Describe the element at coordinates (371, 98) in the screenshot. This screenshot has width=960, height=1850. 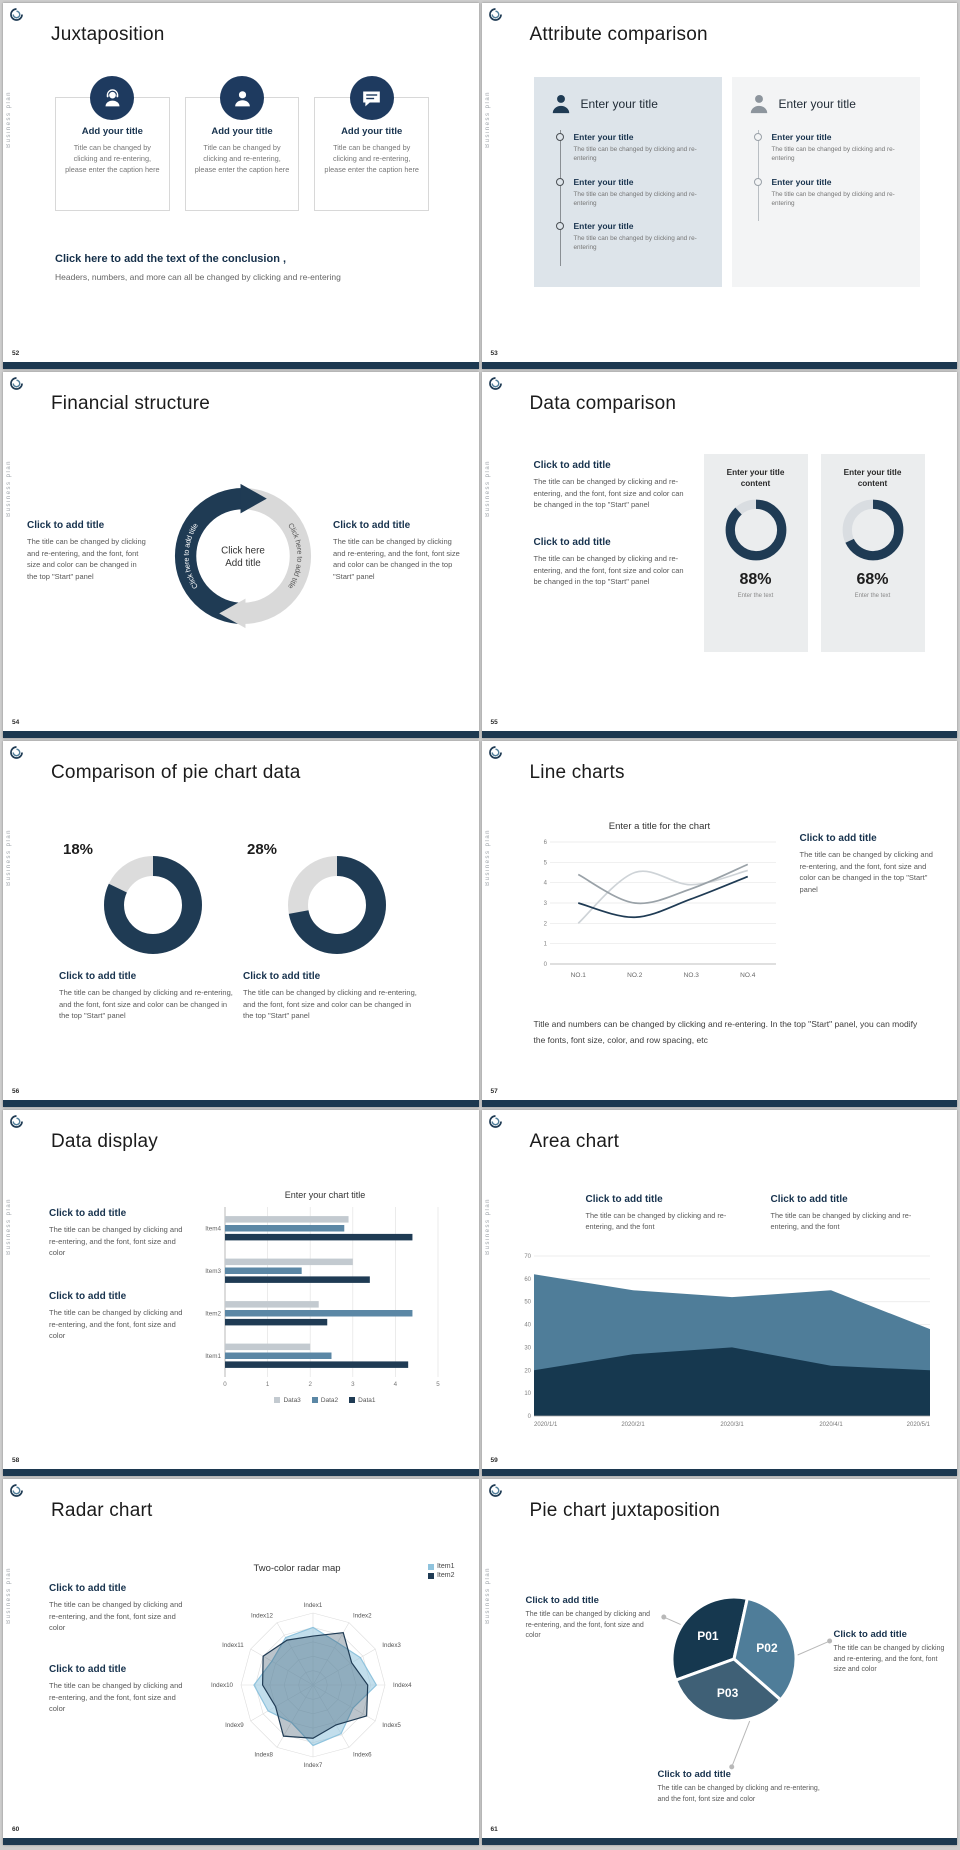
I see `chat-icon` at that location.